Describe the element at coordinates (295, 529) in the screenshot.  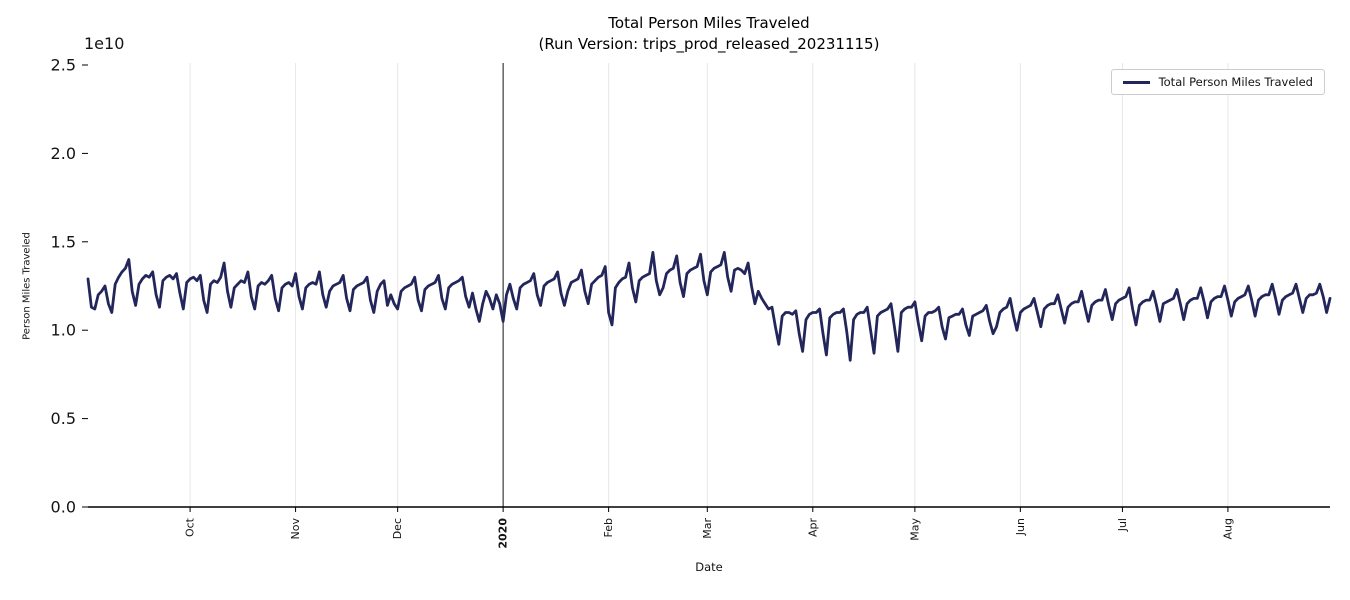
I see `x-tick-label: Nov` at that location.